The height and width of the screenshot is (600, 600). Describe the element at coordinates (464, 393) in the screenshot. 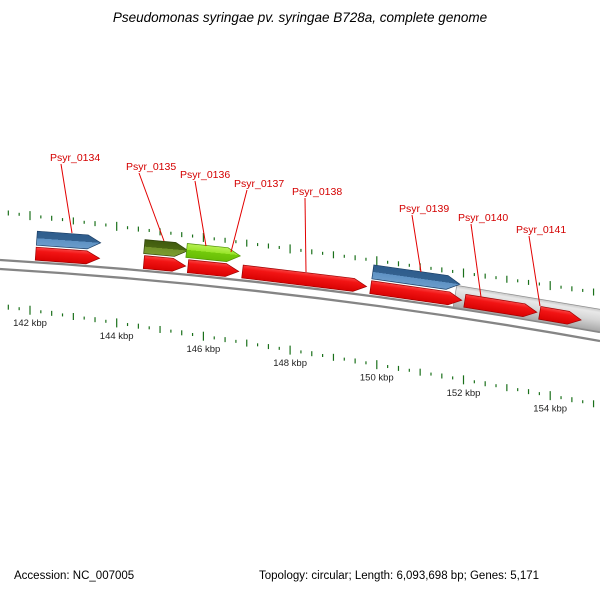

I see `scale-label: 152 kbp` at that location.